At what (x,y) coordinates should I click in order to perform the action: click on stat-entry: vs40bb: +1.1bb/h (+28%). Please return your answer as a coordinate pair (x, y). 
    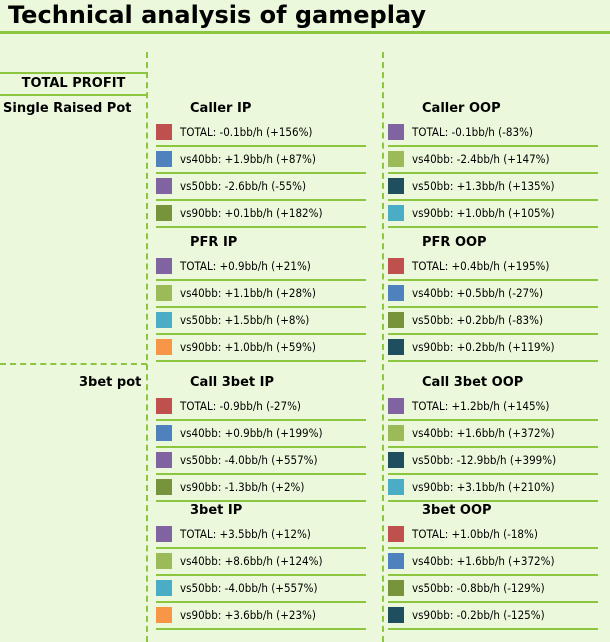
    Looking at the image, I should click on (261, 294).